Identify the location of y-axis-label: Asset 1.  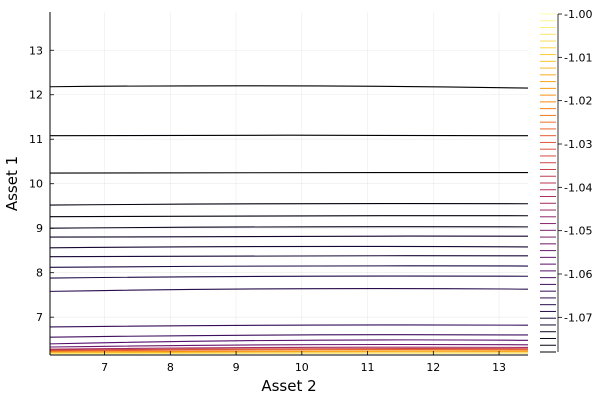
(12, 183).